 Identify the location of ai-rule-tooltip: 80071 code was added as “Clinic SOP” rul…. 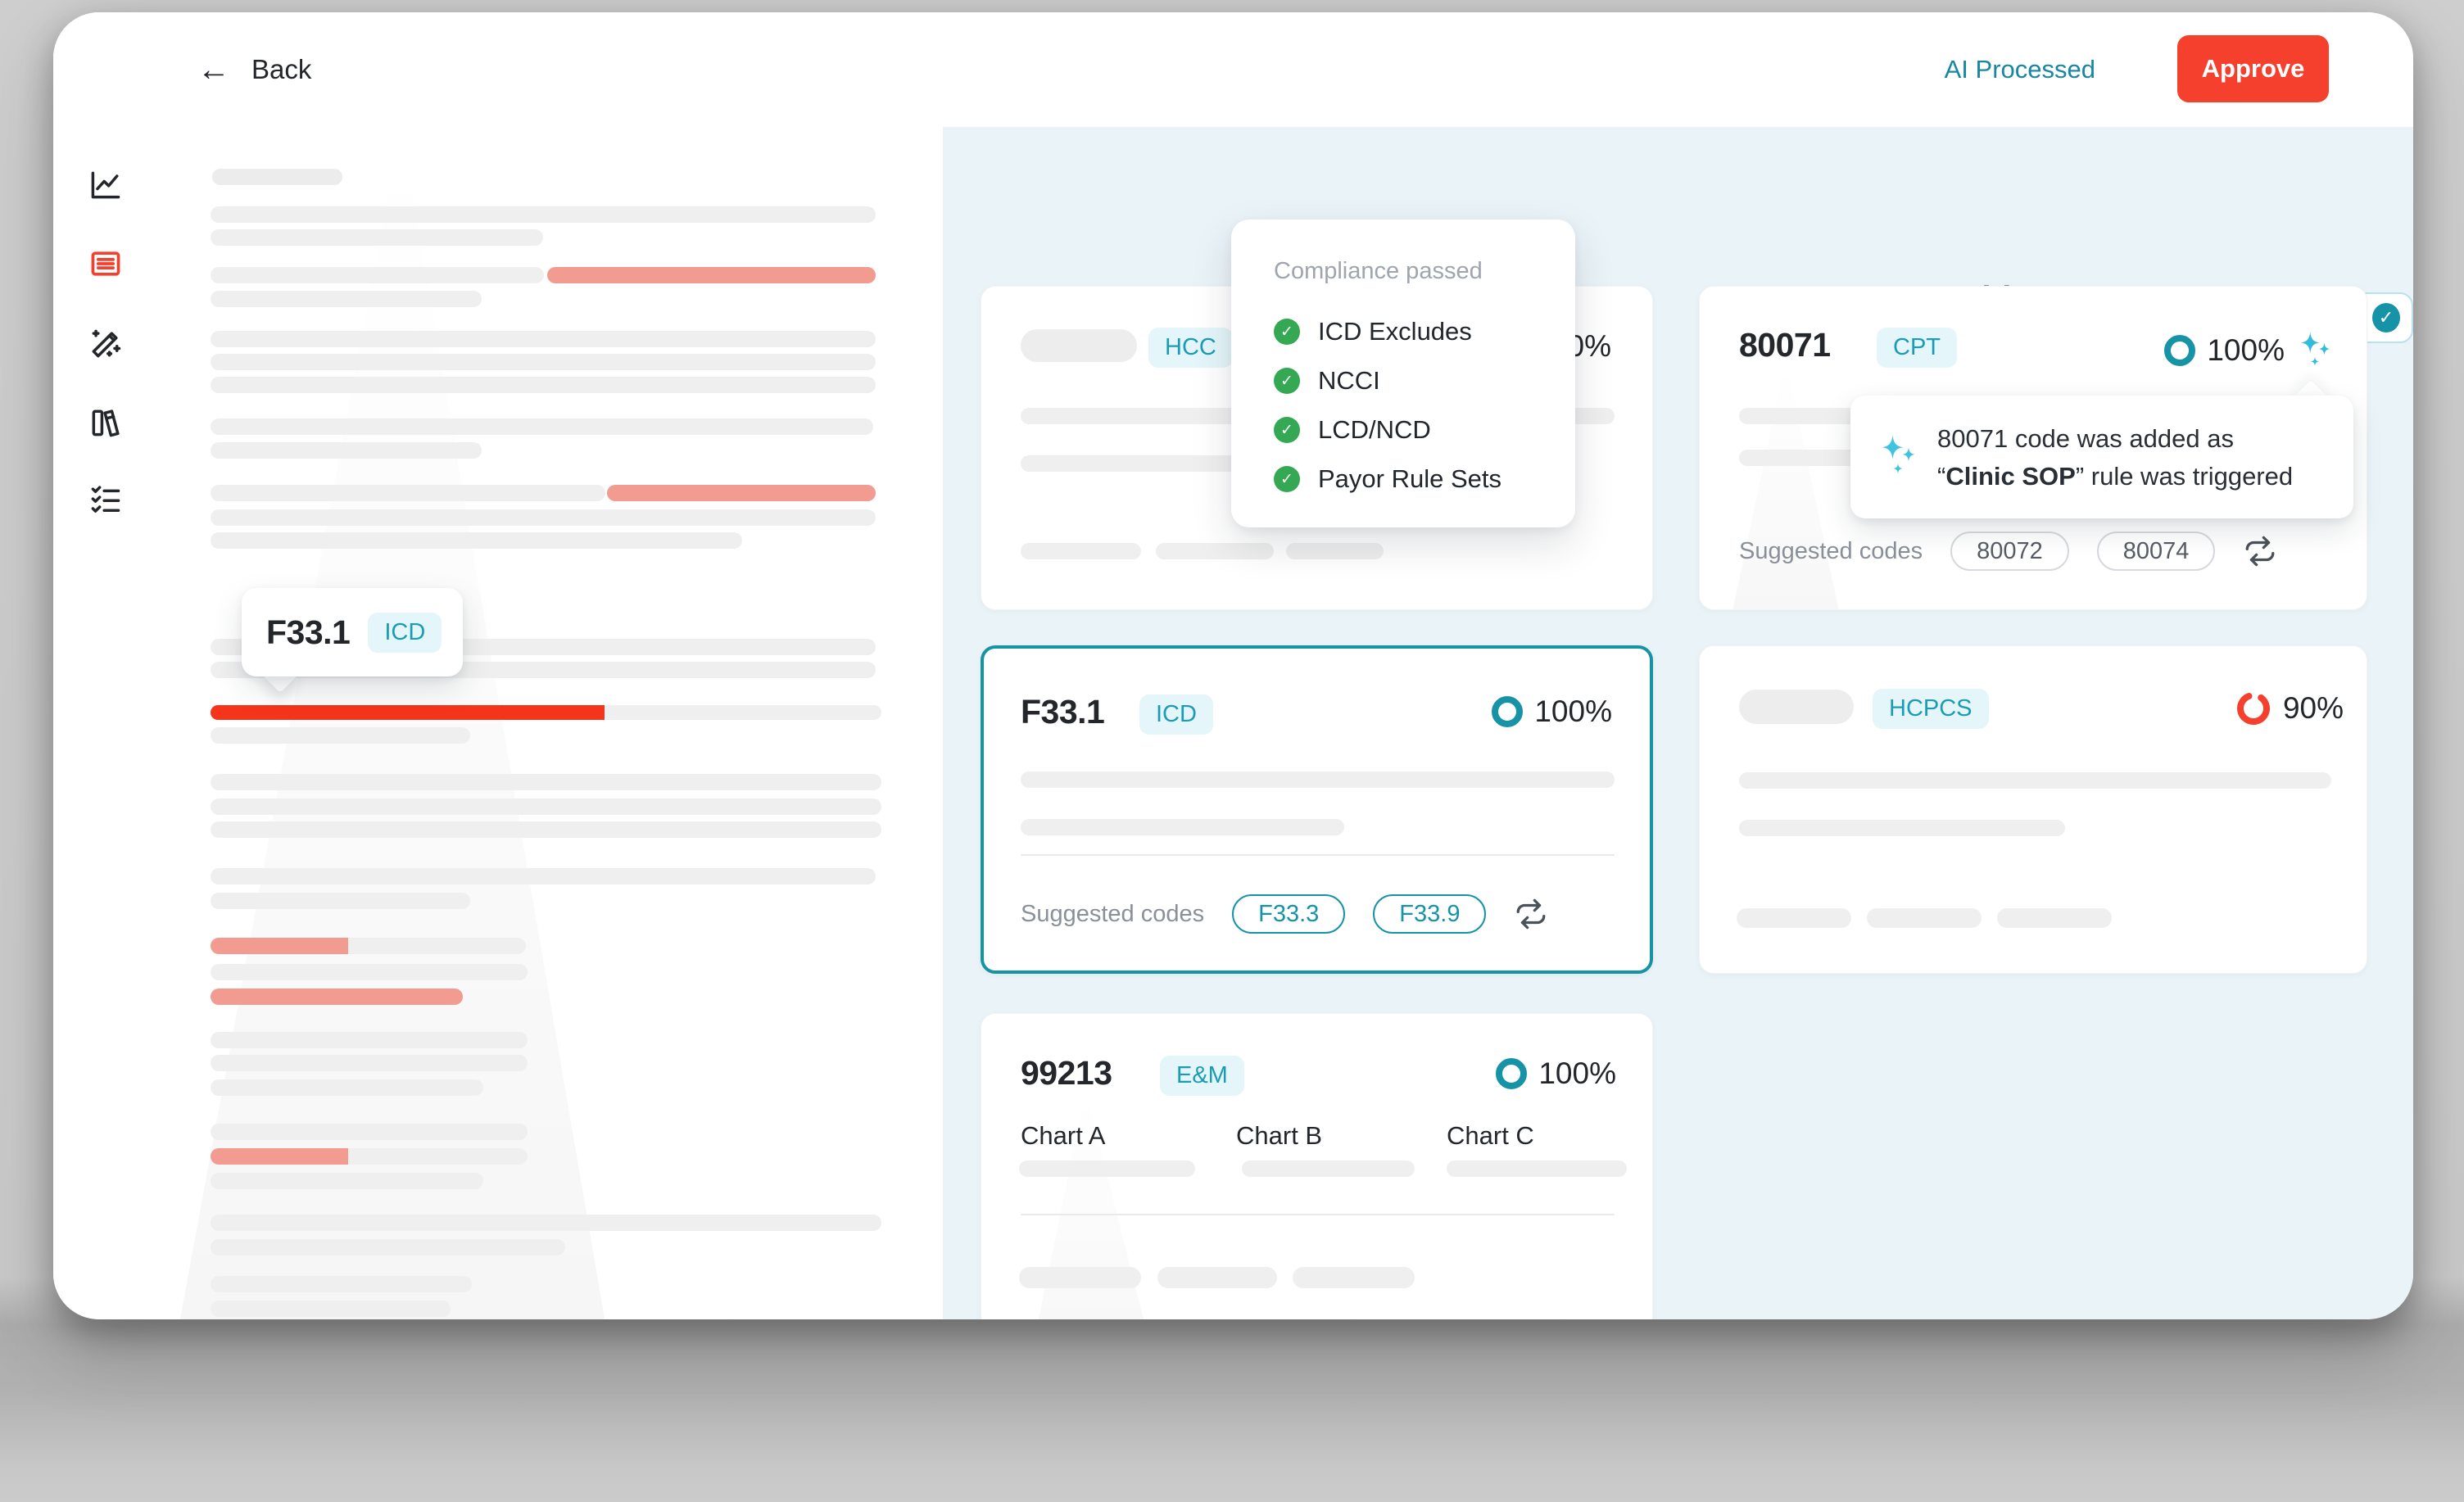
(2101, 457).